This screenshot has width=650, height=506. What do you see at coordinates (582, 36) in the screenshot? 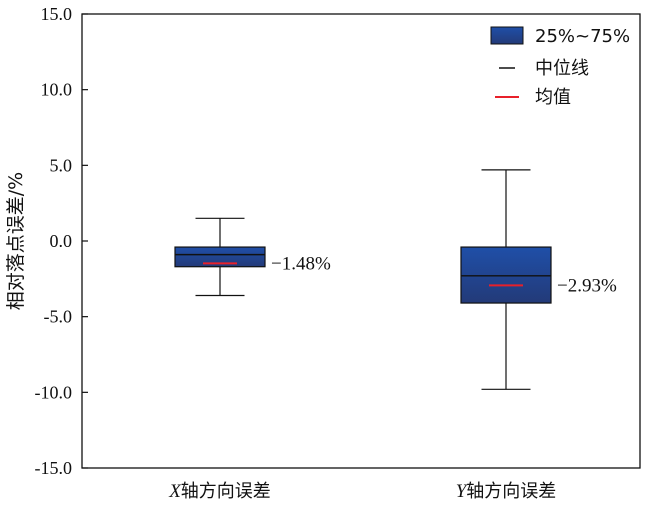
I see `legend-label: 25%~75%` at bounding box center [582, 36].